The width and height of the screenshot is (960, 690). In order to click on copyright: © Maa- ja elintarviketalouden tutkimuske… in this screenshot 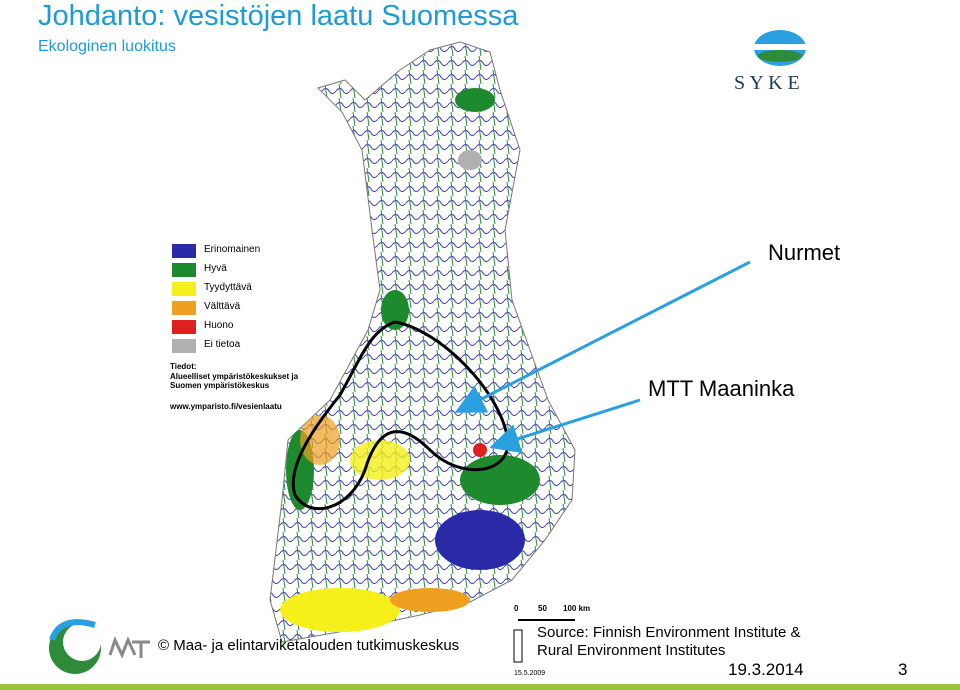, I will do `click(309, 645)`.